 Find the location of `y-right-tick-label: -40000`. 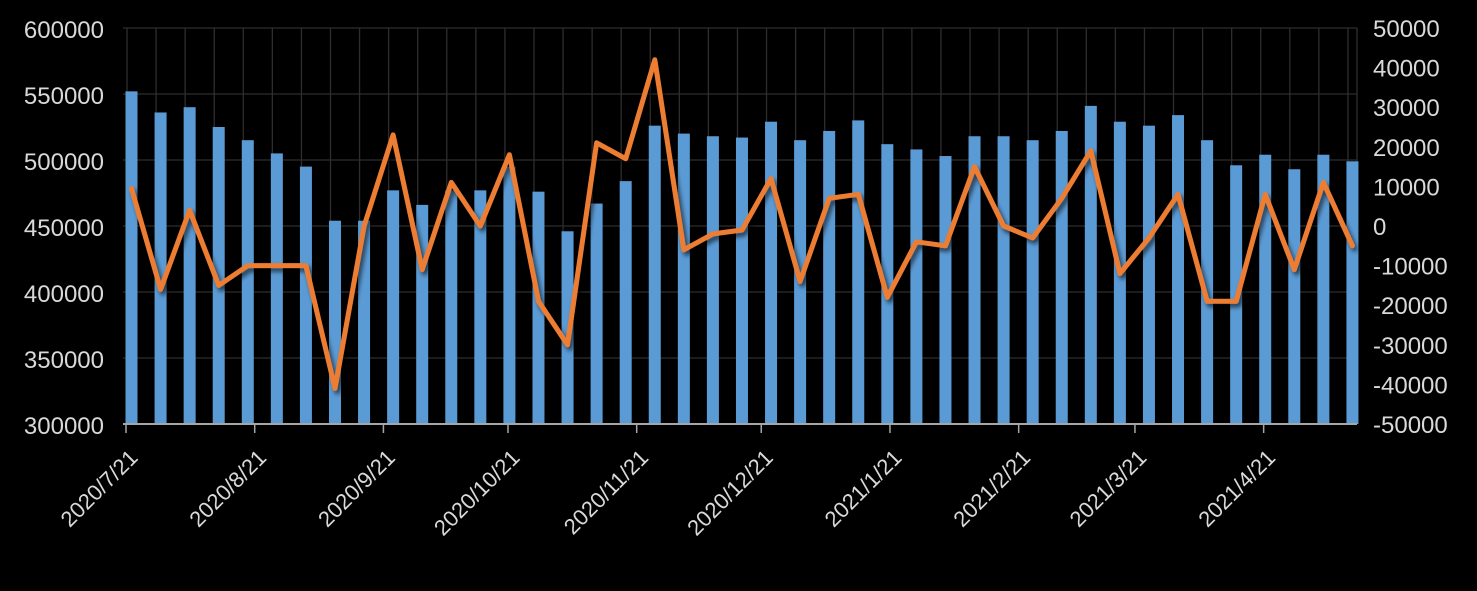

y-right-tick-label: -40000 is located at coordinates (1410, 385).